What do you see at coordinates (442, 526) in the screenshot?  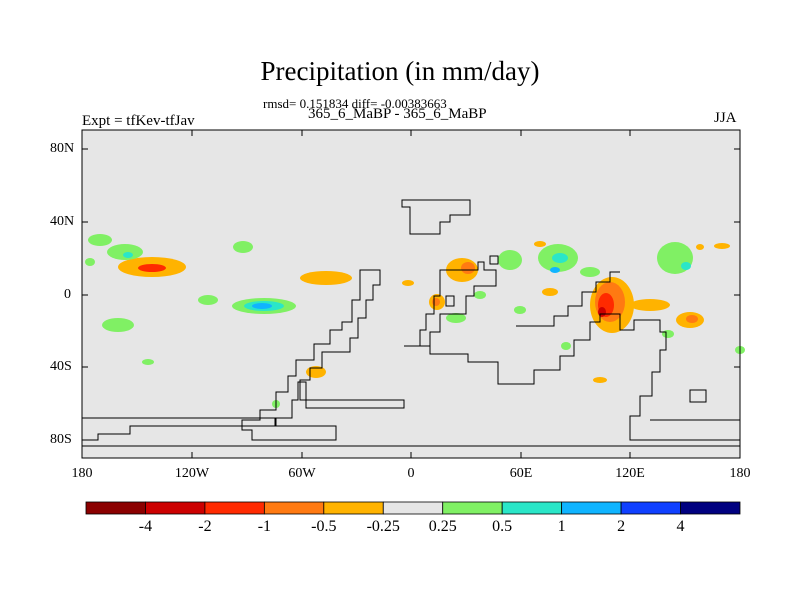 I see `colorbar-label: 0.25` at bounding box center [442, 526].